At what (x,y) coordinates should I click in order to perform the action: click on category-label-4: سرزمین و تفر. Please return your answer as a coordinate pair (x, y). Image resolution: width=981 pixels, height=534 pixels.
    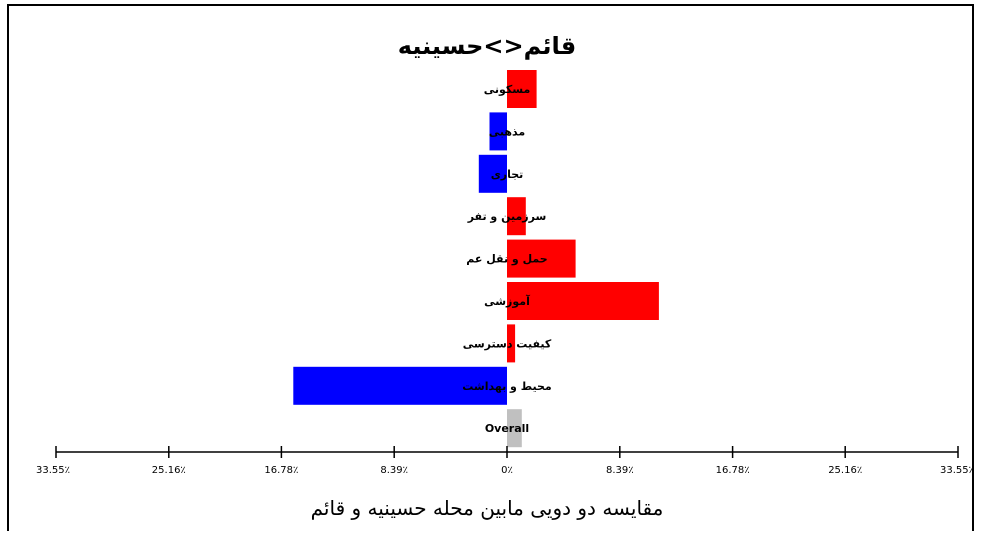
    Looking at the image, I should click on (507, 216).